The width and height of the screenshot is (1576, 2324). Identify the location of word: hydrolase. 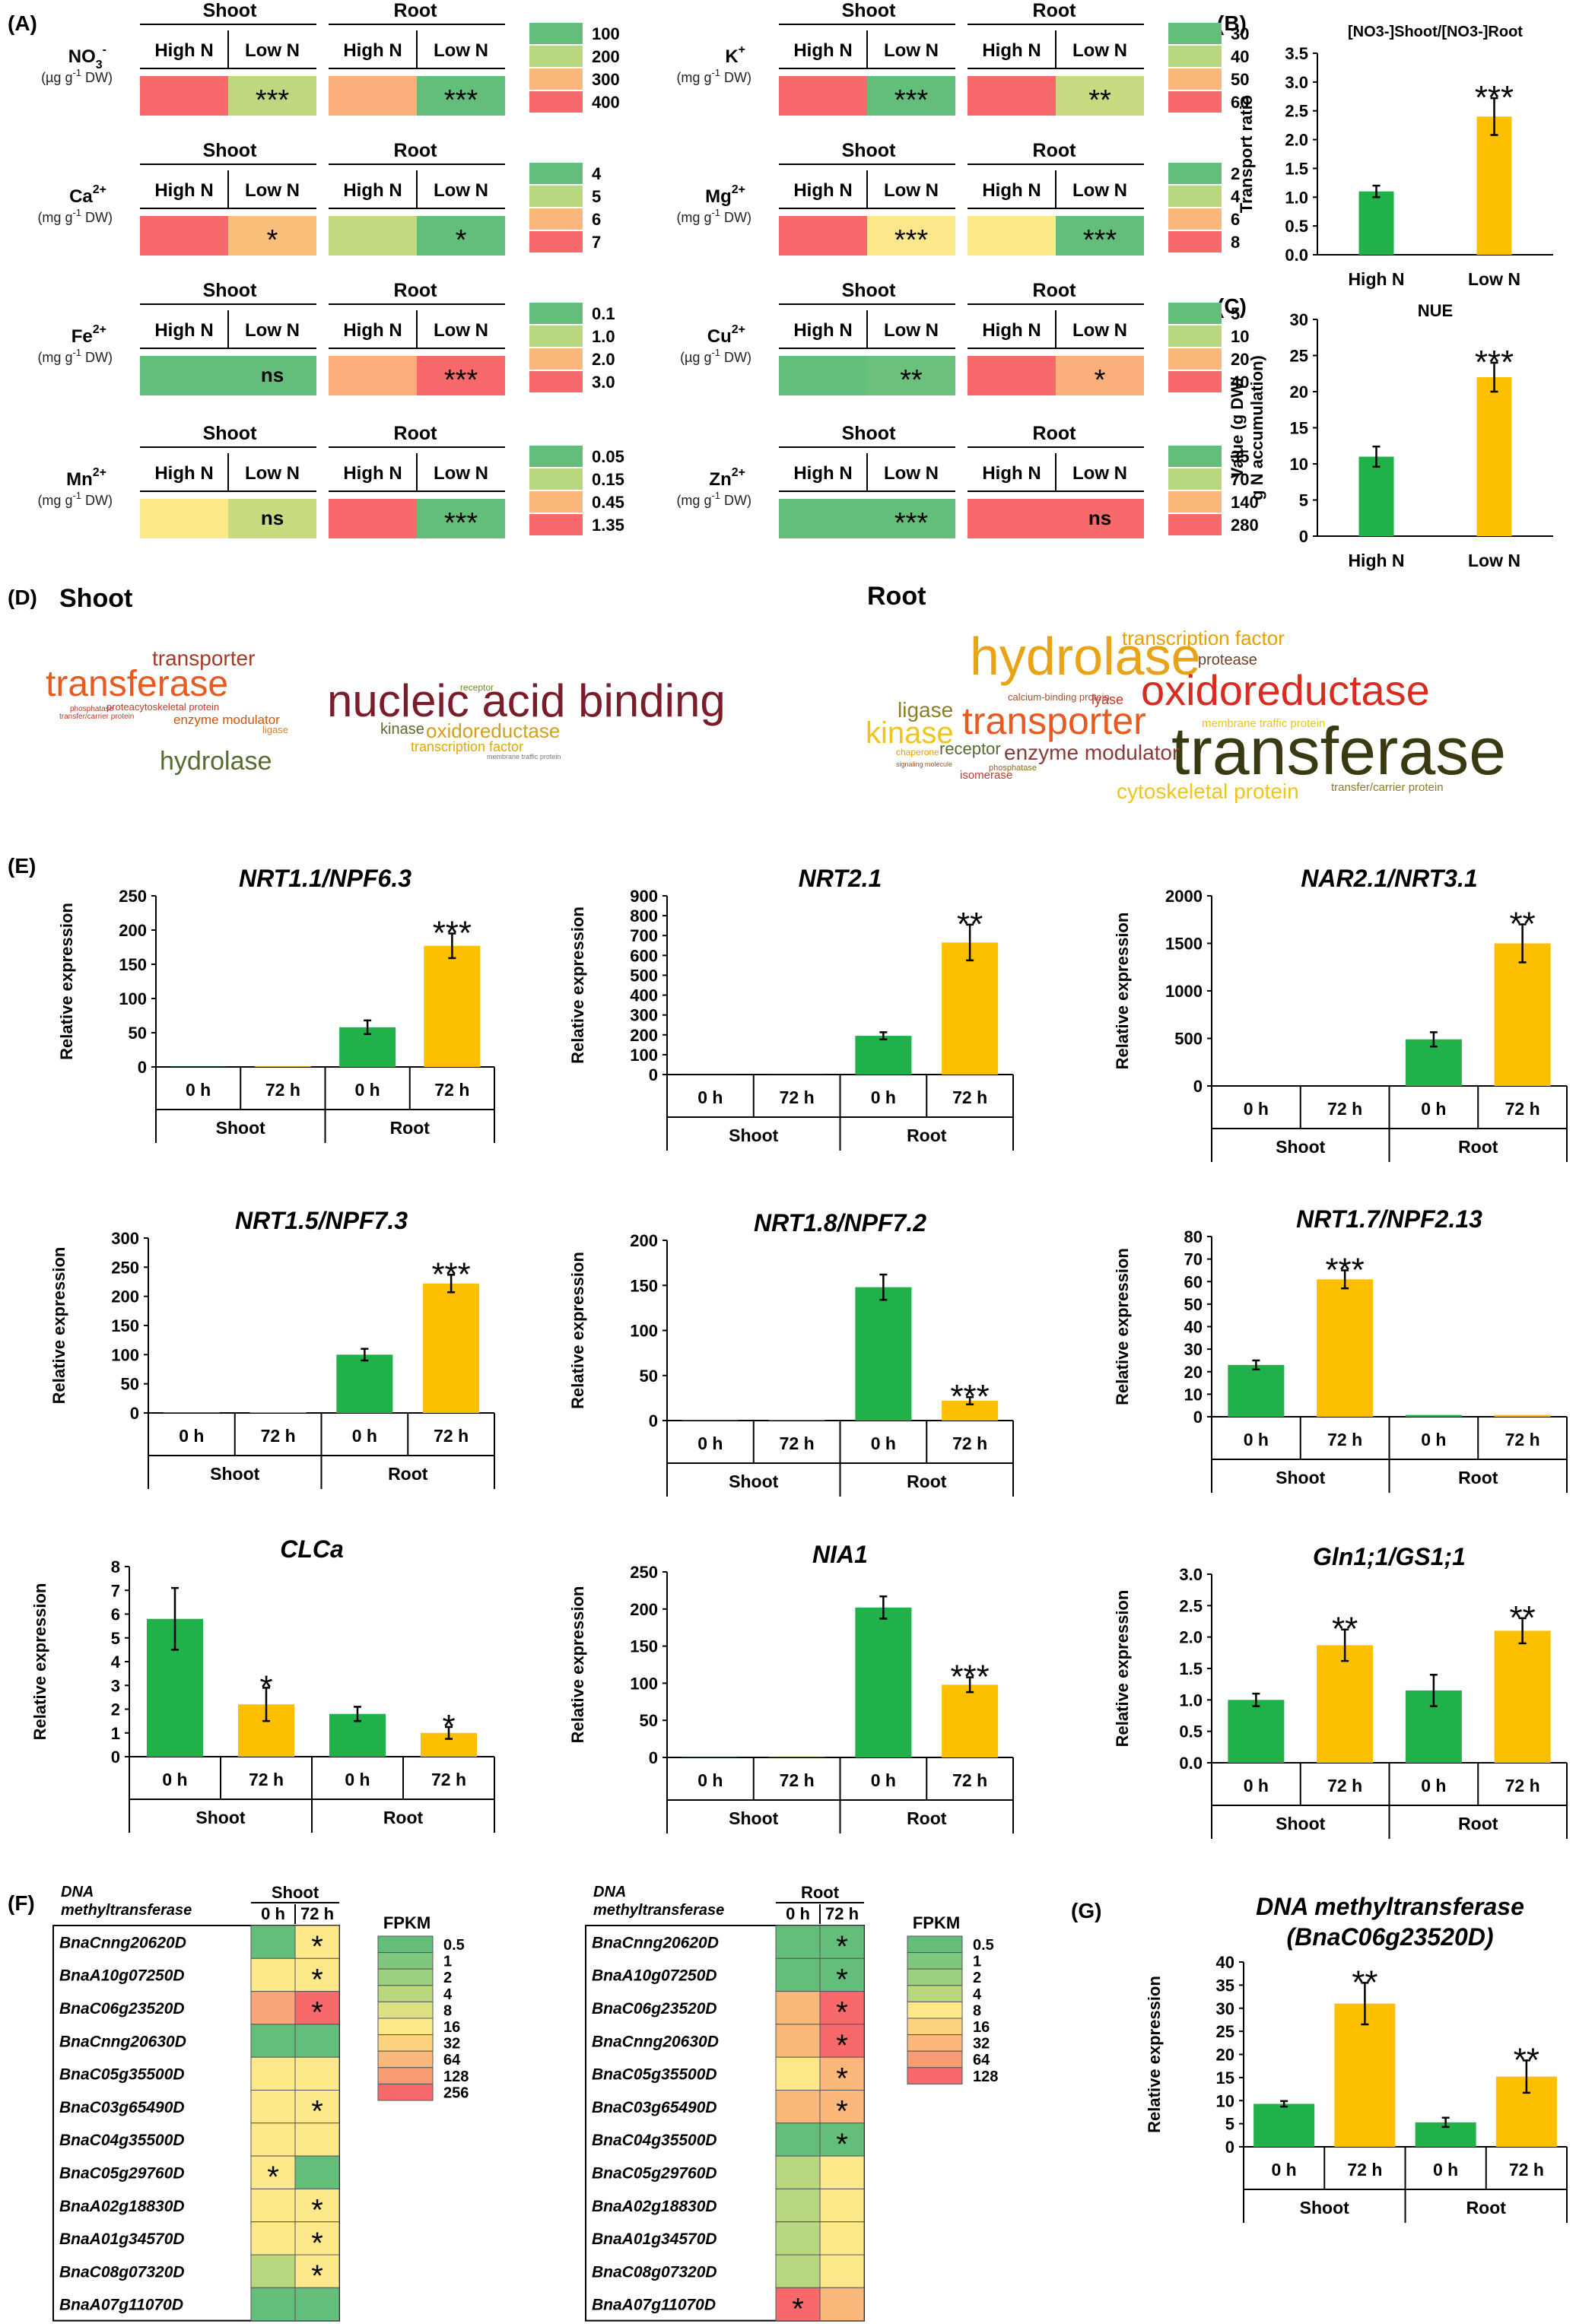
(1086, 656).